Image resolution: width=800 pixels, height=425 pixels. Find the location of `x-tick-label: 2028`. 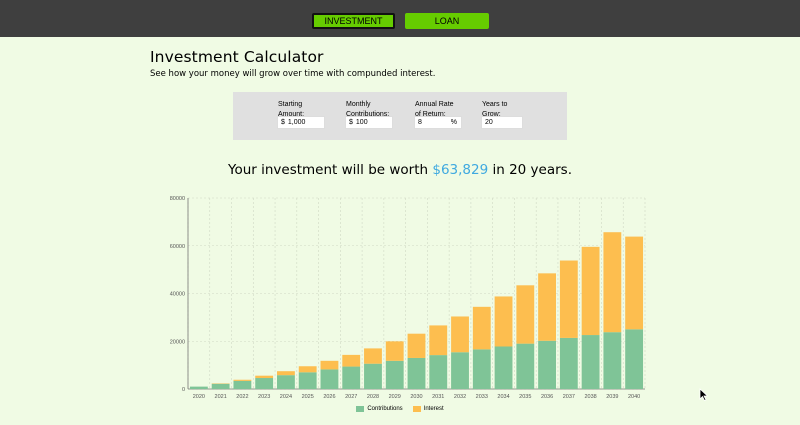

x-tick-label: 2028 is located at coordinates (373, 397).